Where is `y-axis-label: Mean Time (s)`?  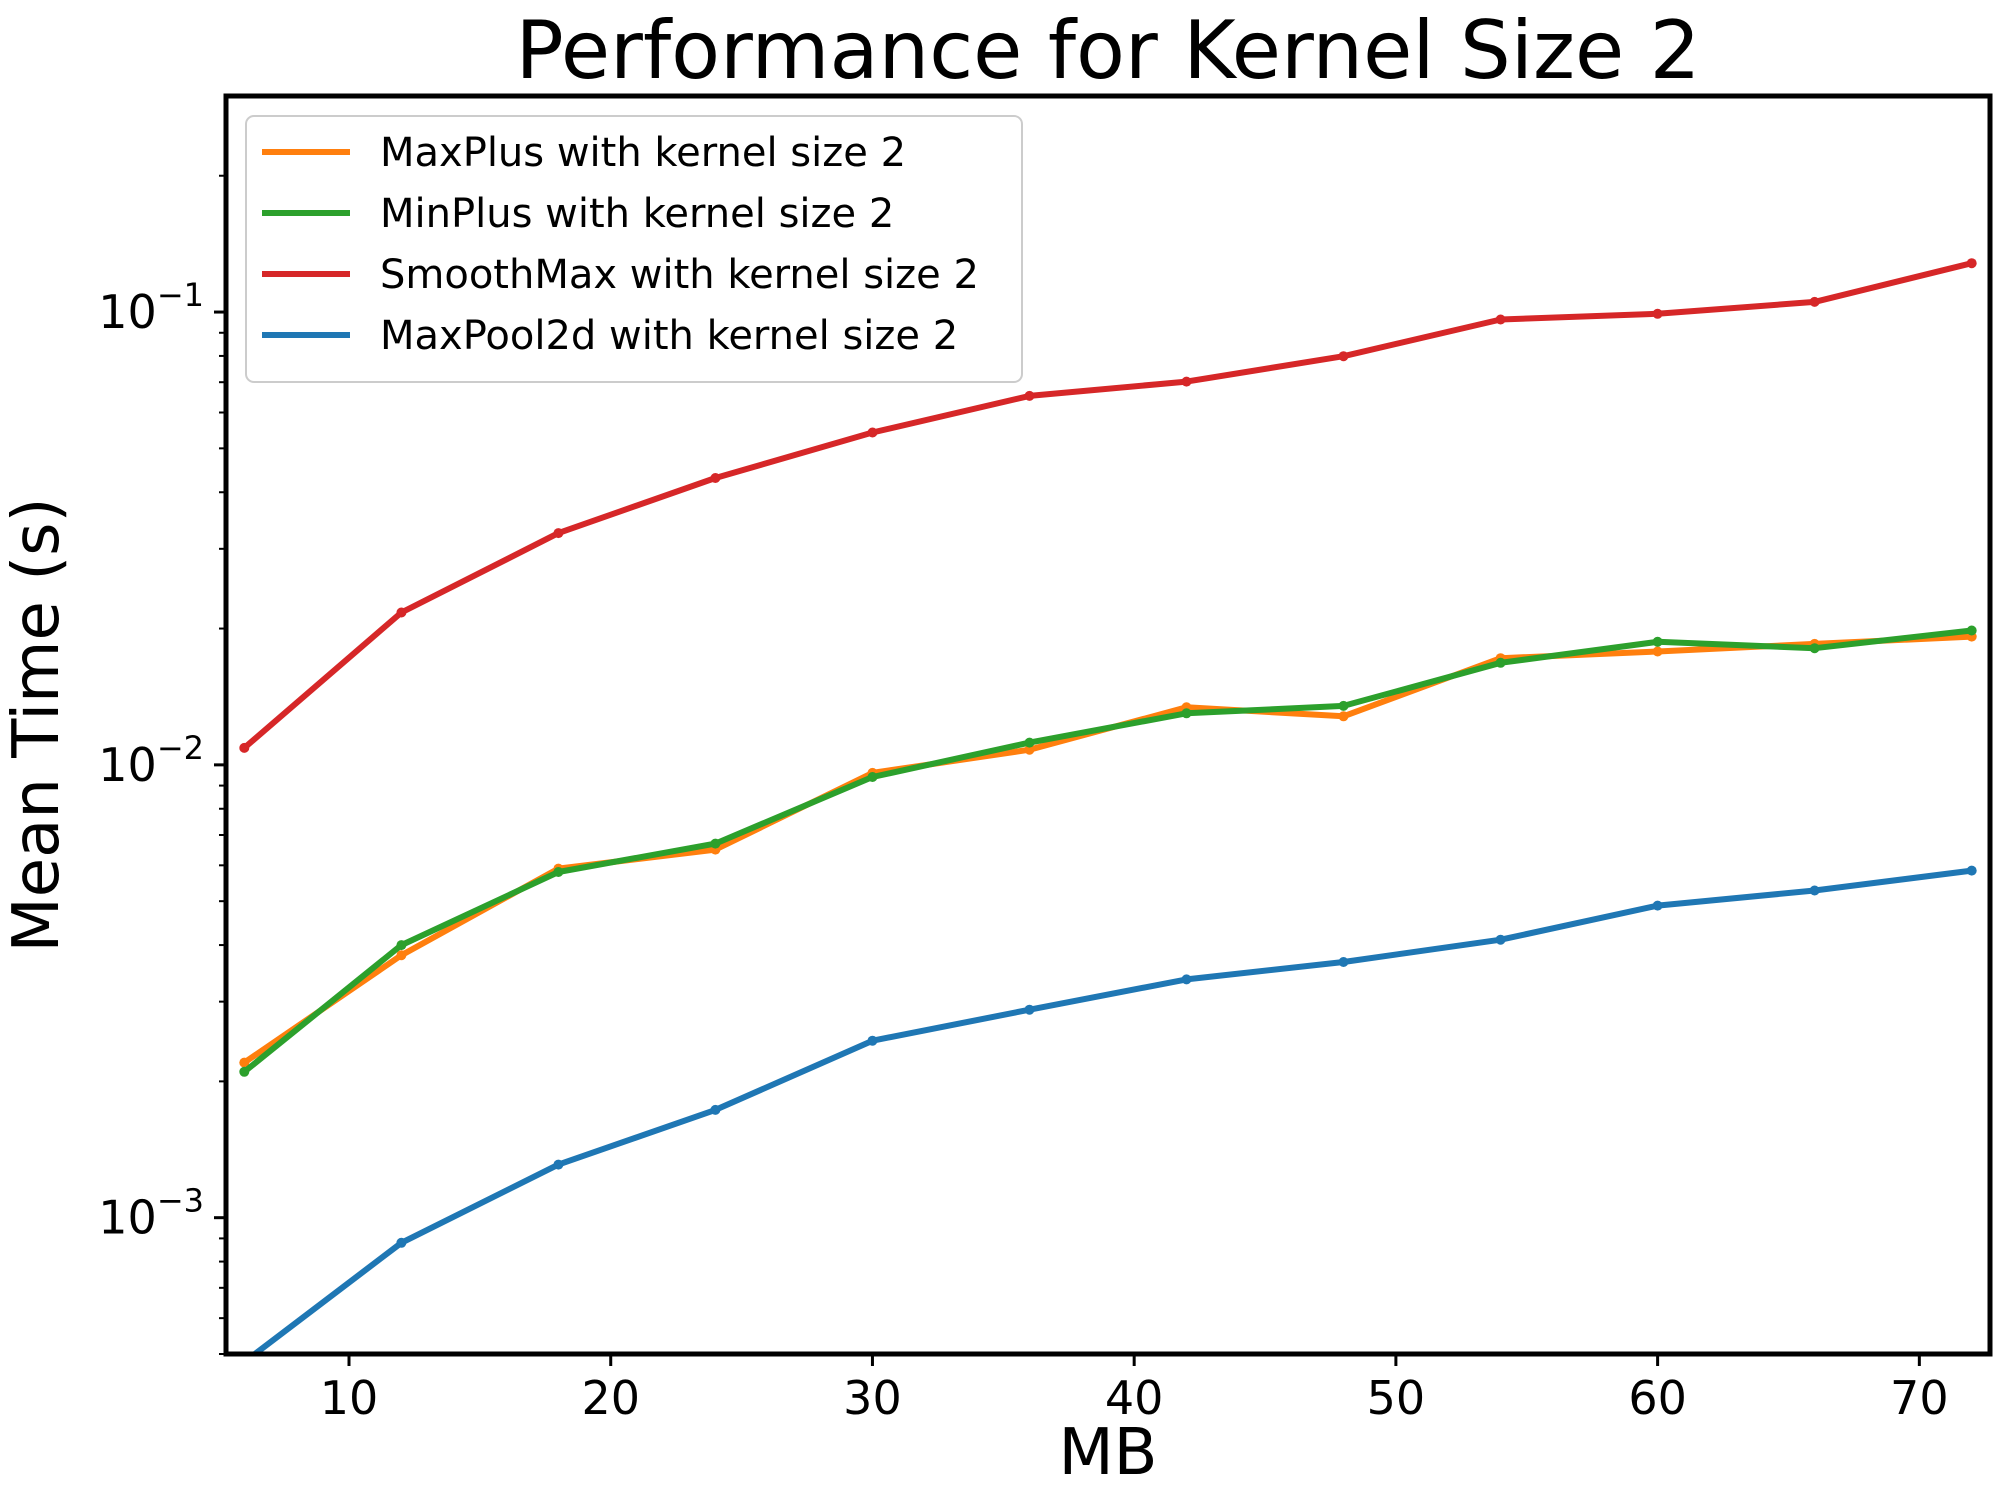
y-axis-label: Mean Time (s) is located at coordinates (37, 725).